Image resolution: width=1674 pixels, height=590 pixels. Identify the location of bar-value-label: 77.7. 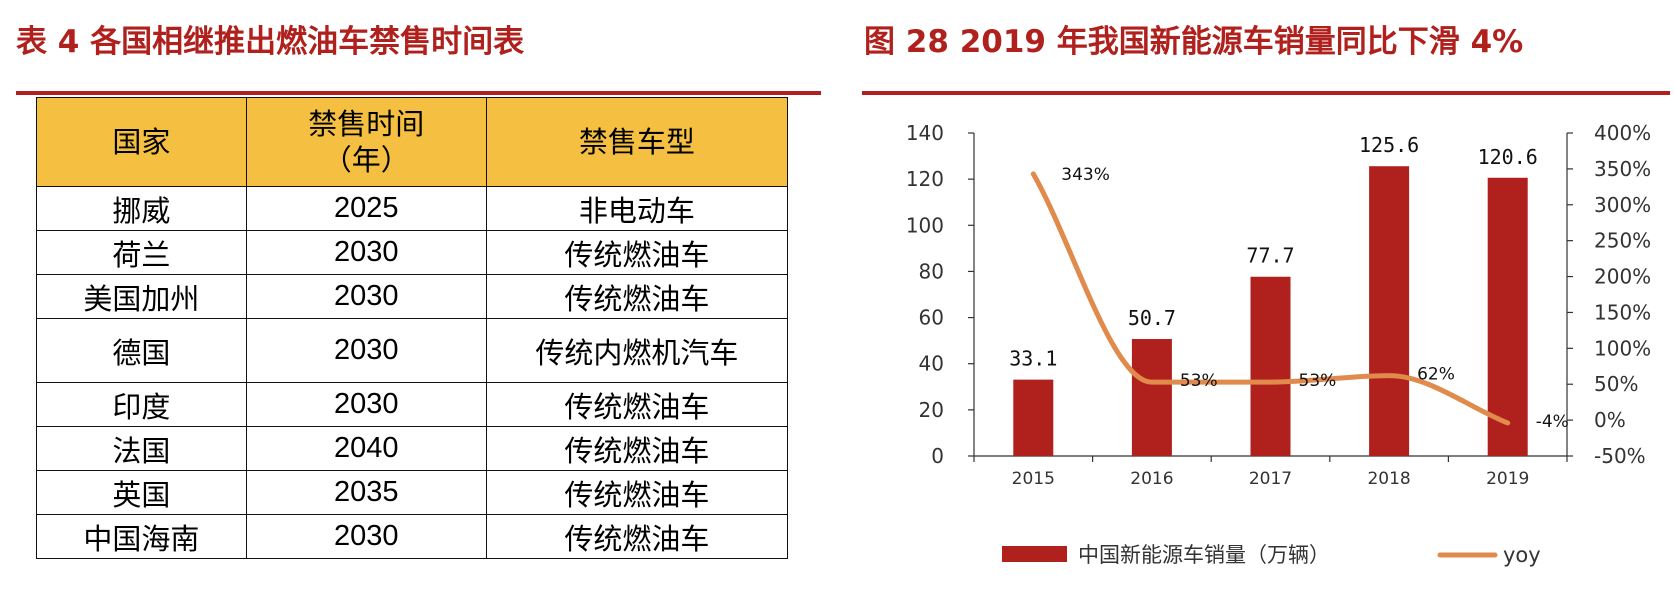
(1270, 256).